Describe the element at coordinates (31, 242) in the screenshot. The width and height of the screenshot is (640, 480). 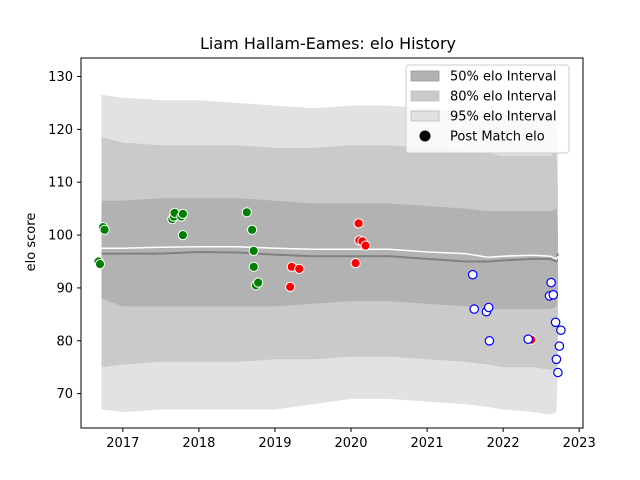
I see `y-axis-label: elo score` at that location.